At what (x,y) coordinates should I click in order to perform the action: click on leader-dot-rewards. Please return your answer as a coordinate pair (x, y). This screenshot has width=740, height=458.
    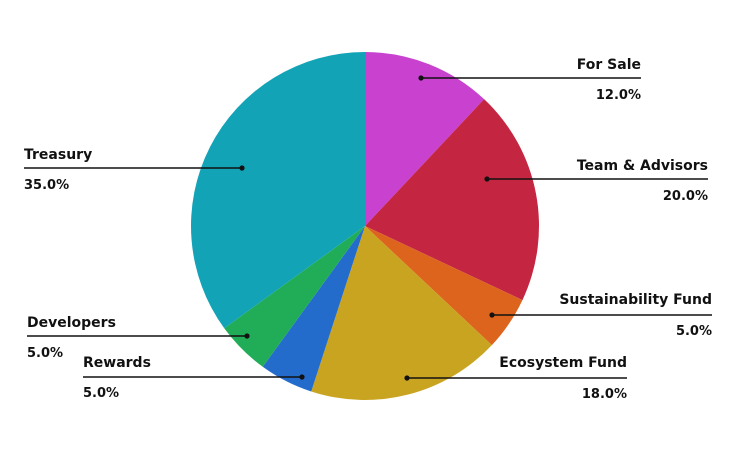
    Looking at the image, I should click on (302, 377).